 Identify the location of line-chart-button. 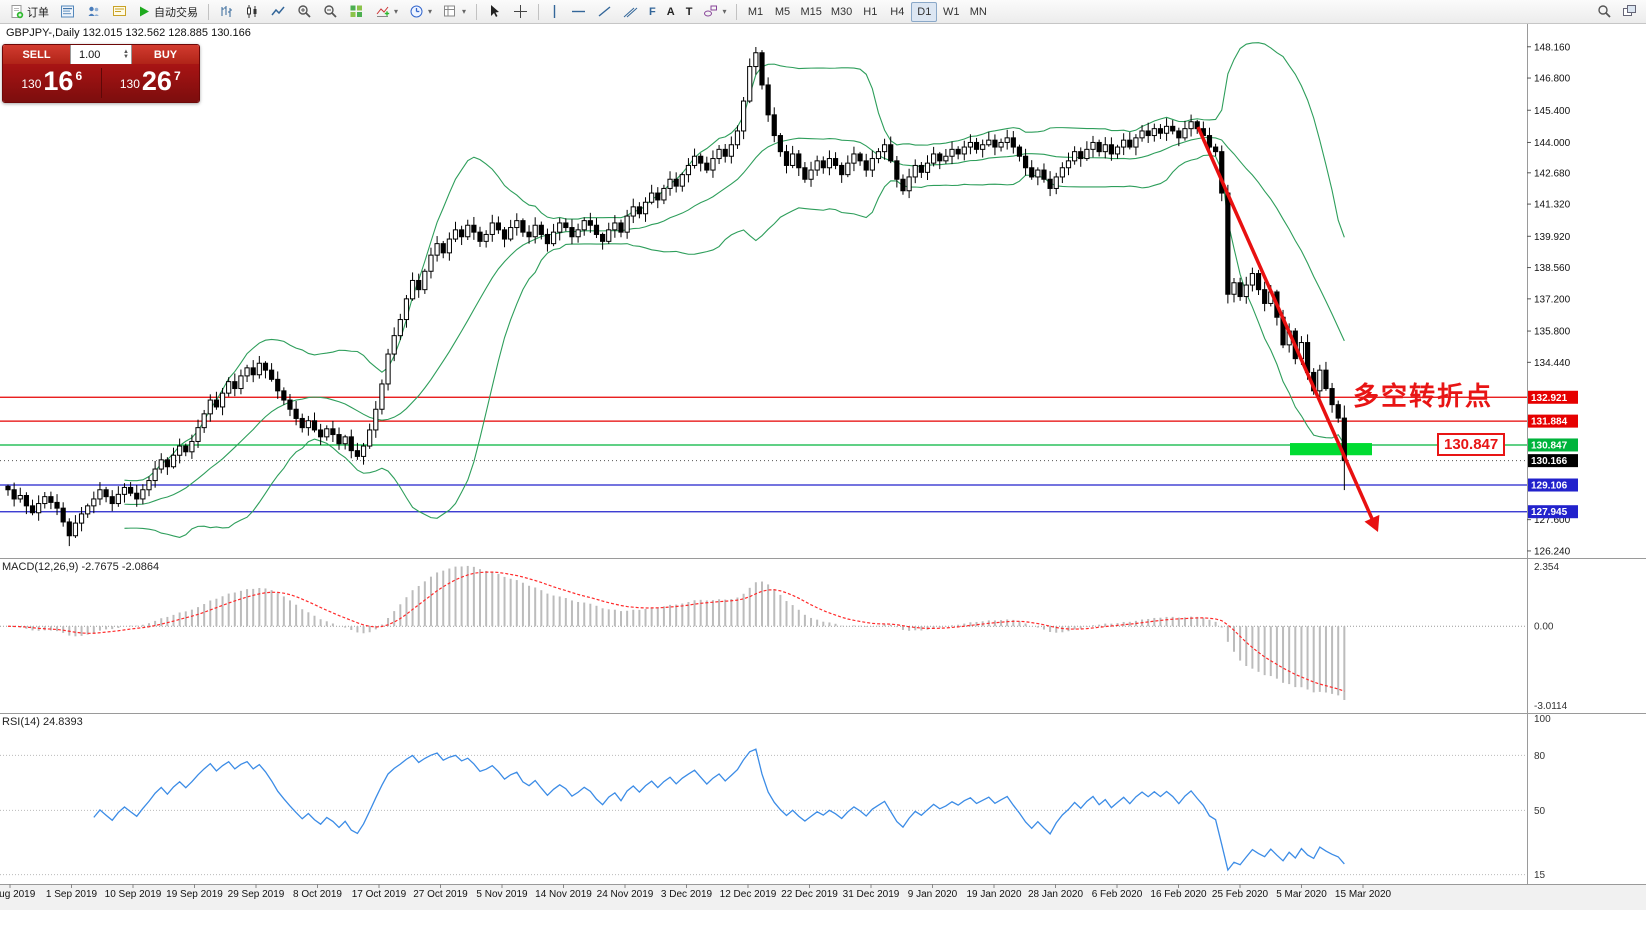
(278, 12).